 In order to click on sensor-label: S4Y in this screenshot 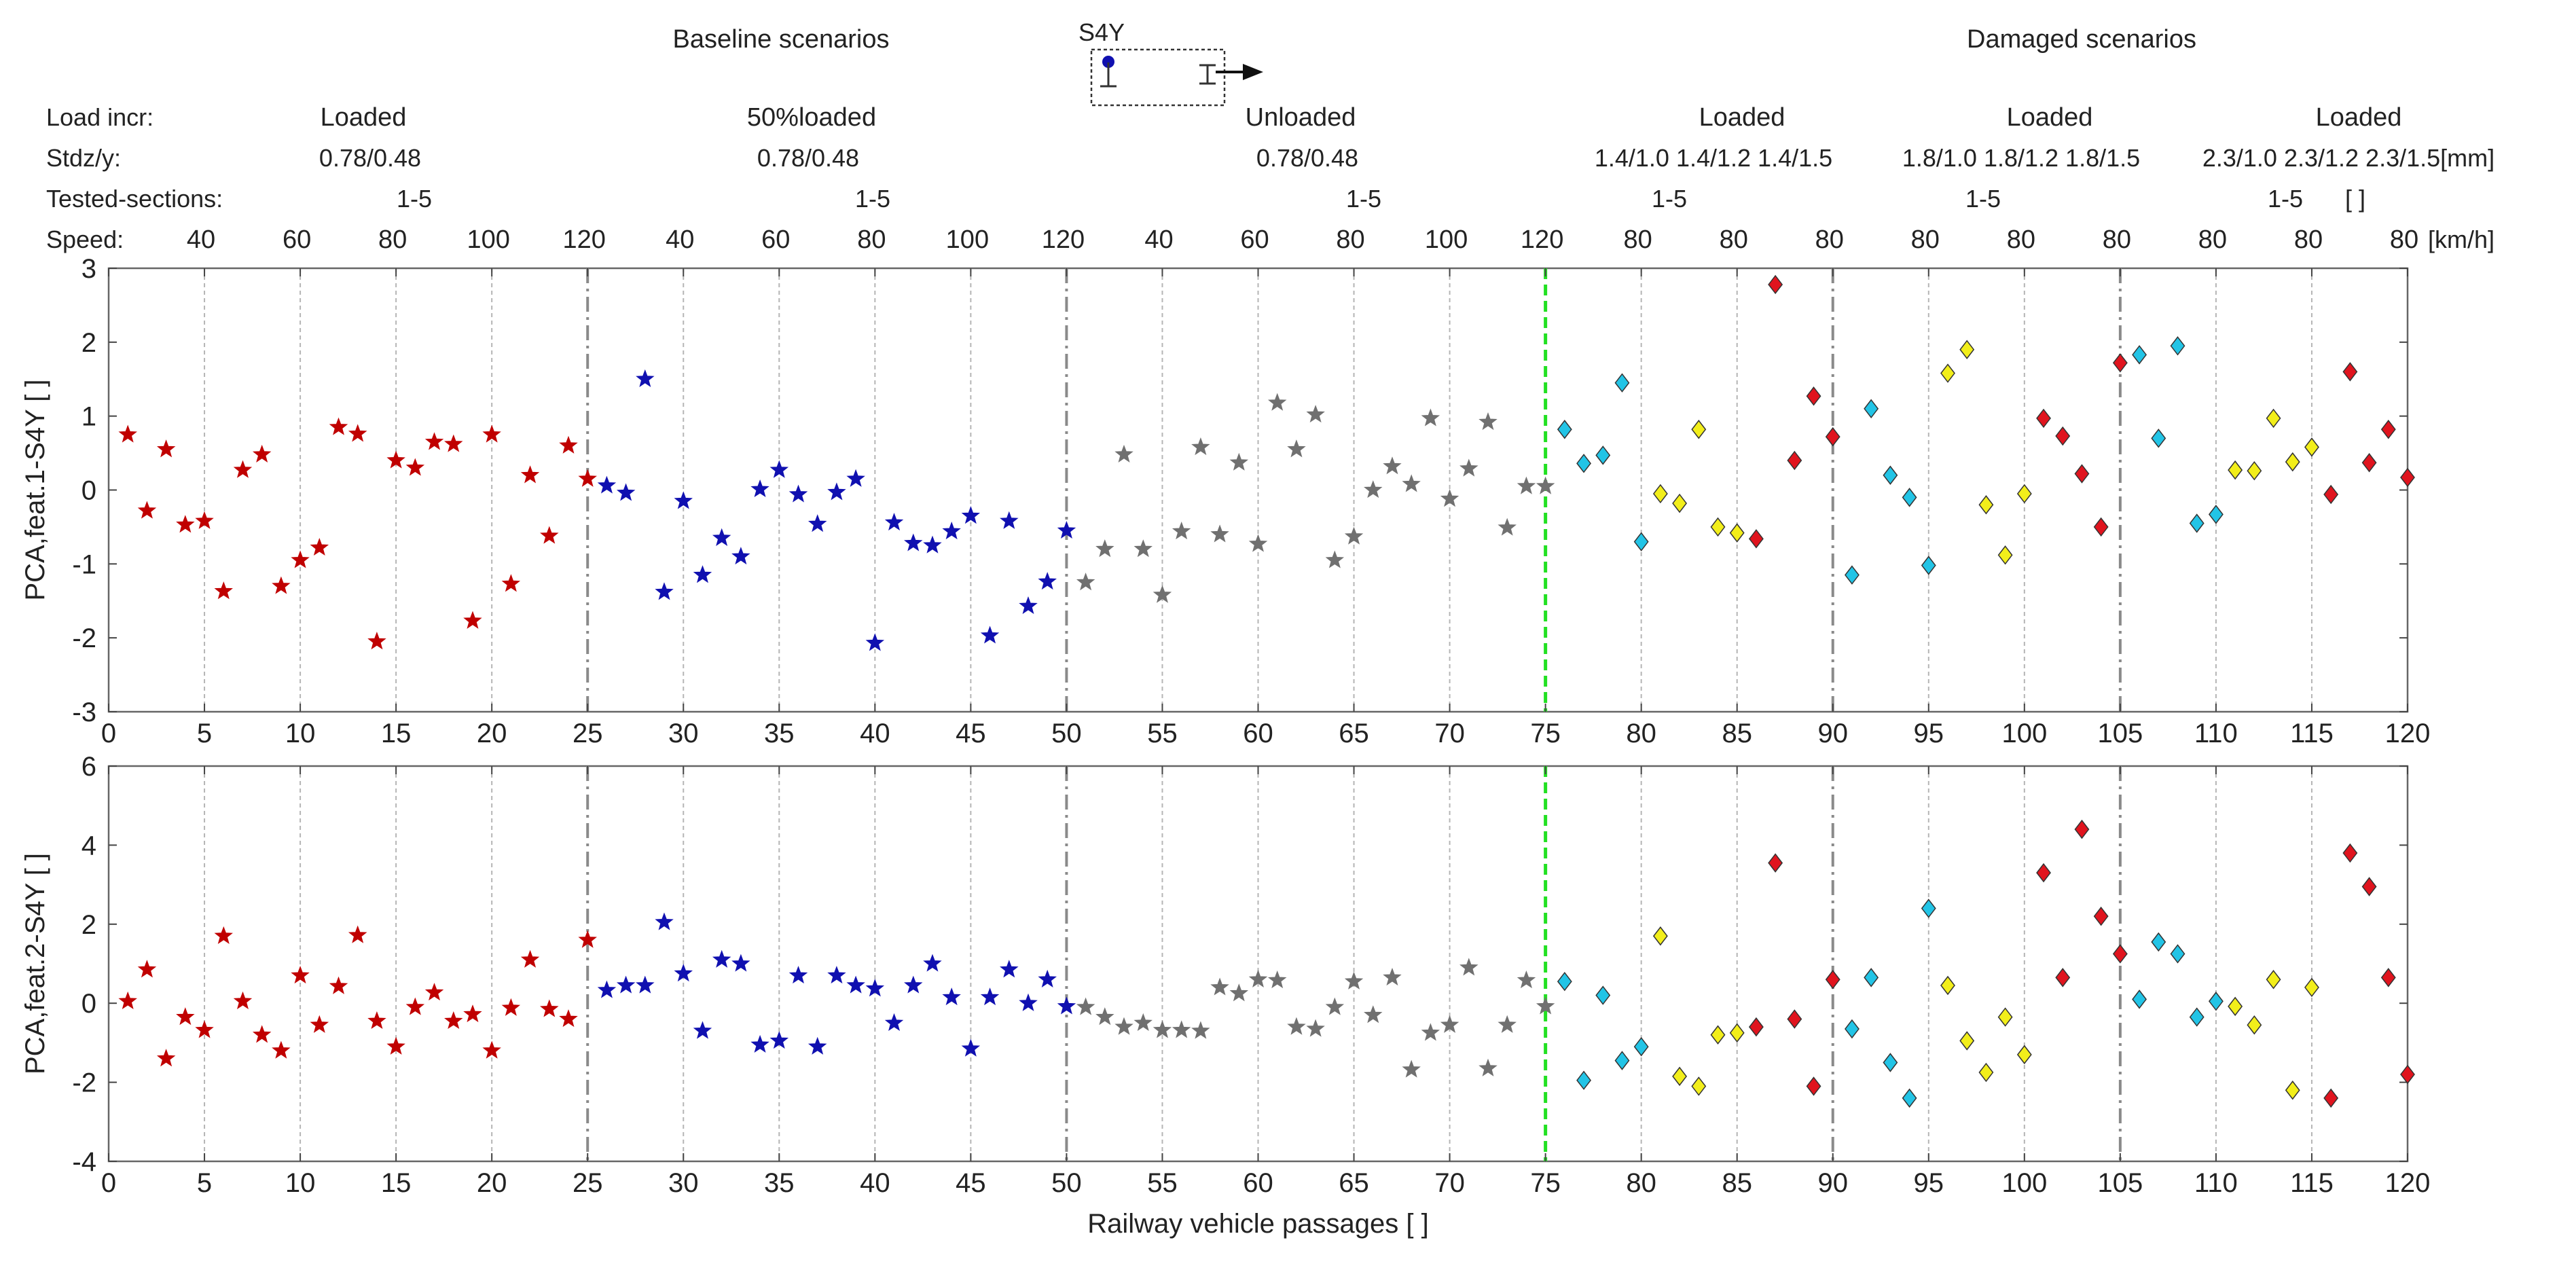, I will do `click(1101, 32)`.